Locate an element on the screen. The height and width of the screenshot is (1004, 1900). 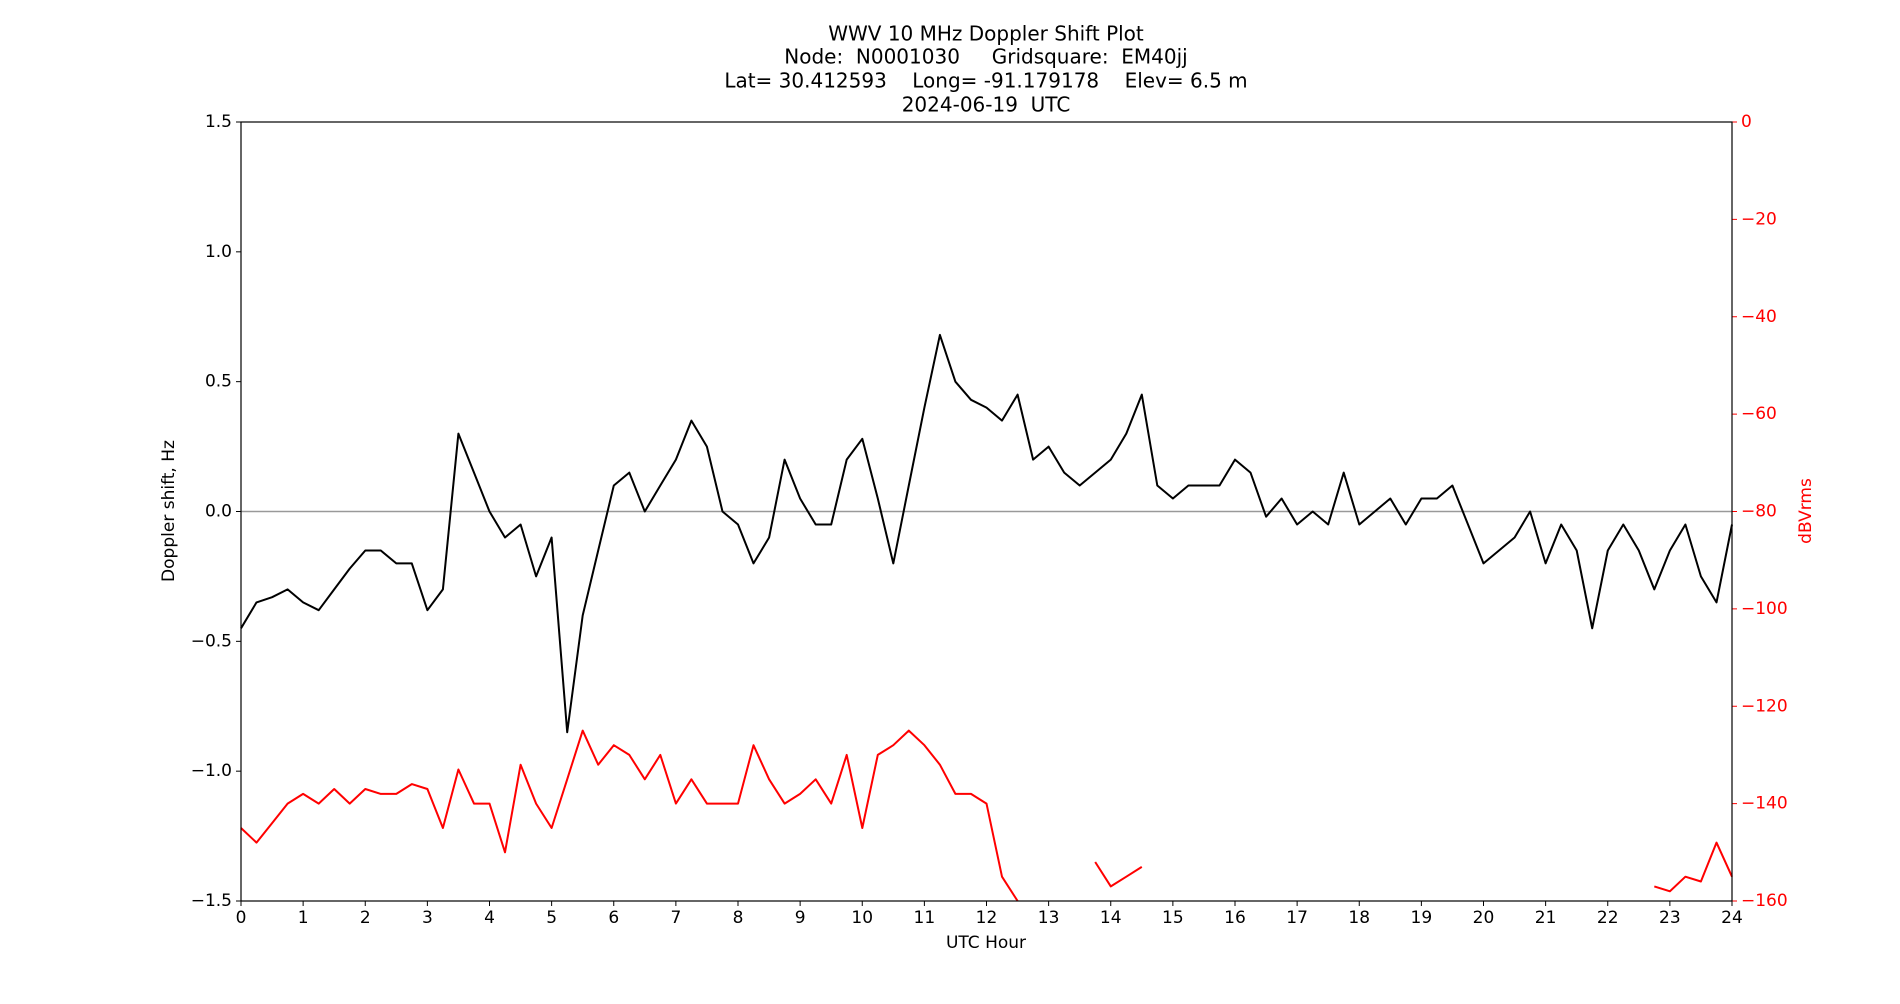
x-tick-label: 10 is located at coordinates (862, 918).